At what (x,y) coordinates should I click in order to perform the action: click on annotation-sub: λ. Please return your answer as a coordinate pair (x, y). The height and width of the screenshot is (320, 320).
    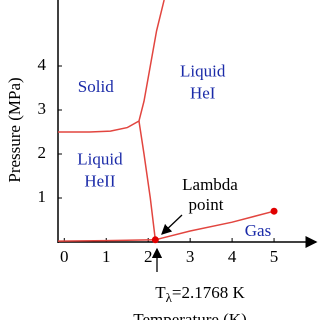
    Looking at the image, I should click on (169, 297).